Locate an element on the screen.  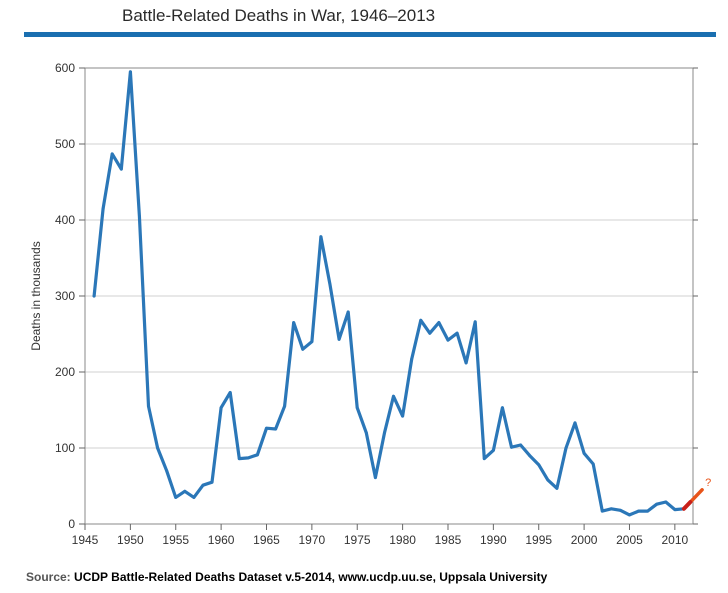
x-tick-label: 1990 is located at coordinates (493, 540).